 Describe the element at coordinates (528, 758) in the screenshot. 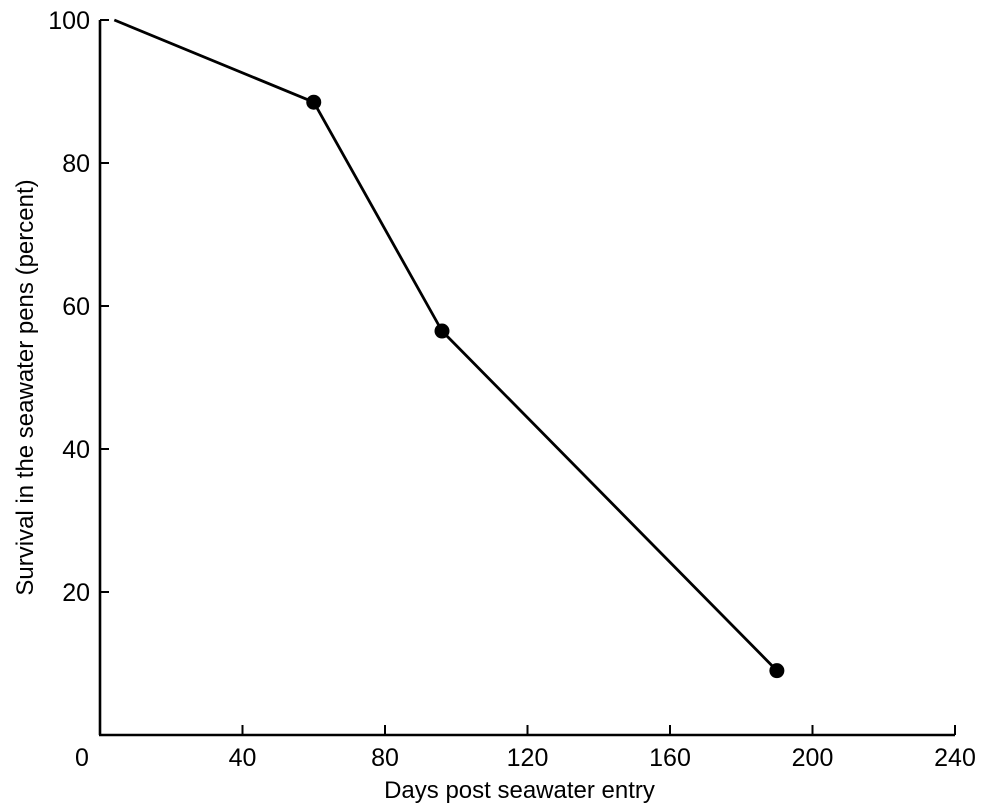

I see `x-tick-label: 120` at that location.